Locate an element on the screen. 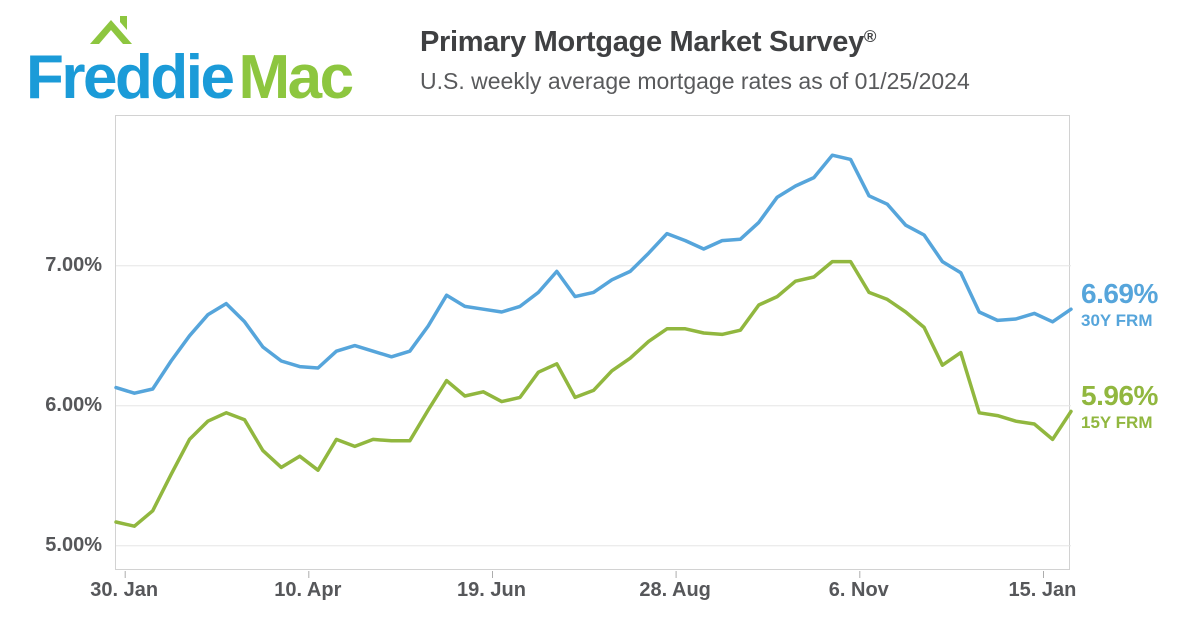 The image size is (1200, 630). x-axis-label-jan15: 15. Jan is located at coordinates (1042, 590).